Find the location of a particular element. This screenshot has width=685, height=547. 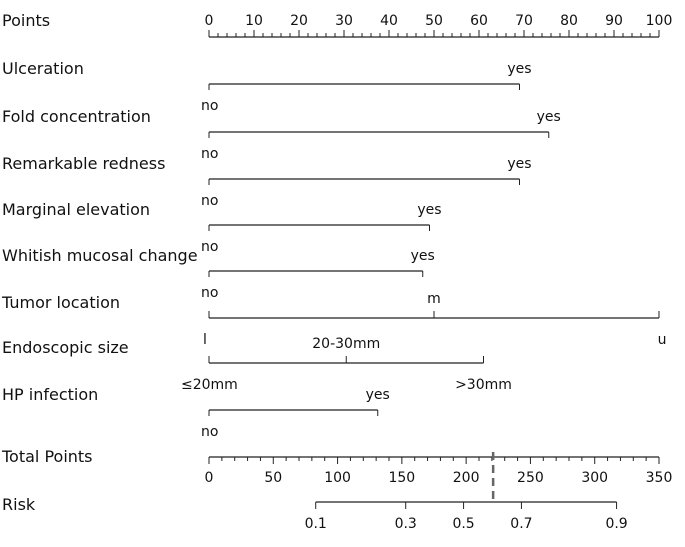

level-whitish-mucosal-change-yes: yes is located at coordinates (423, 256).